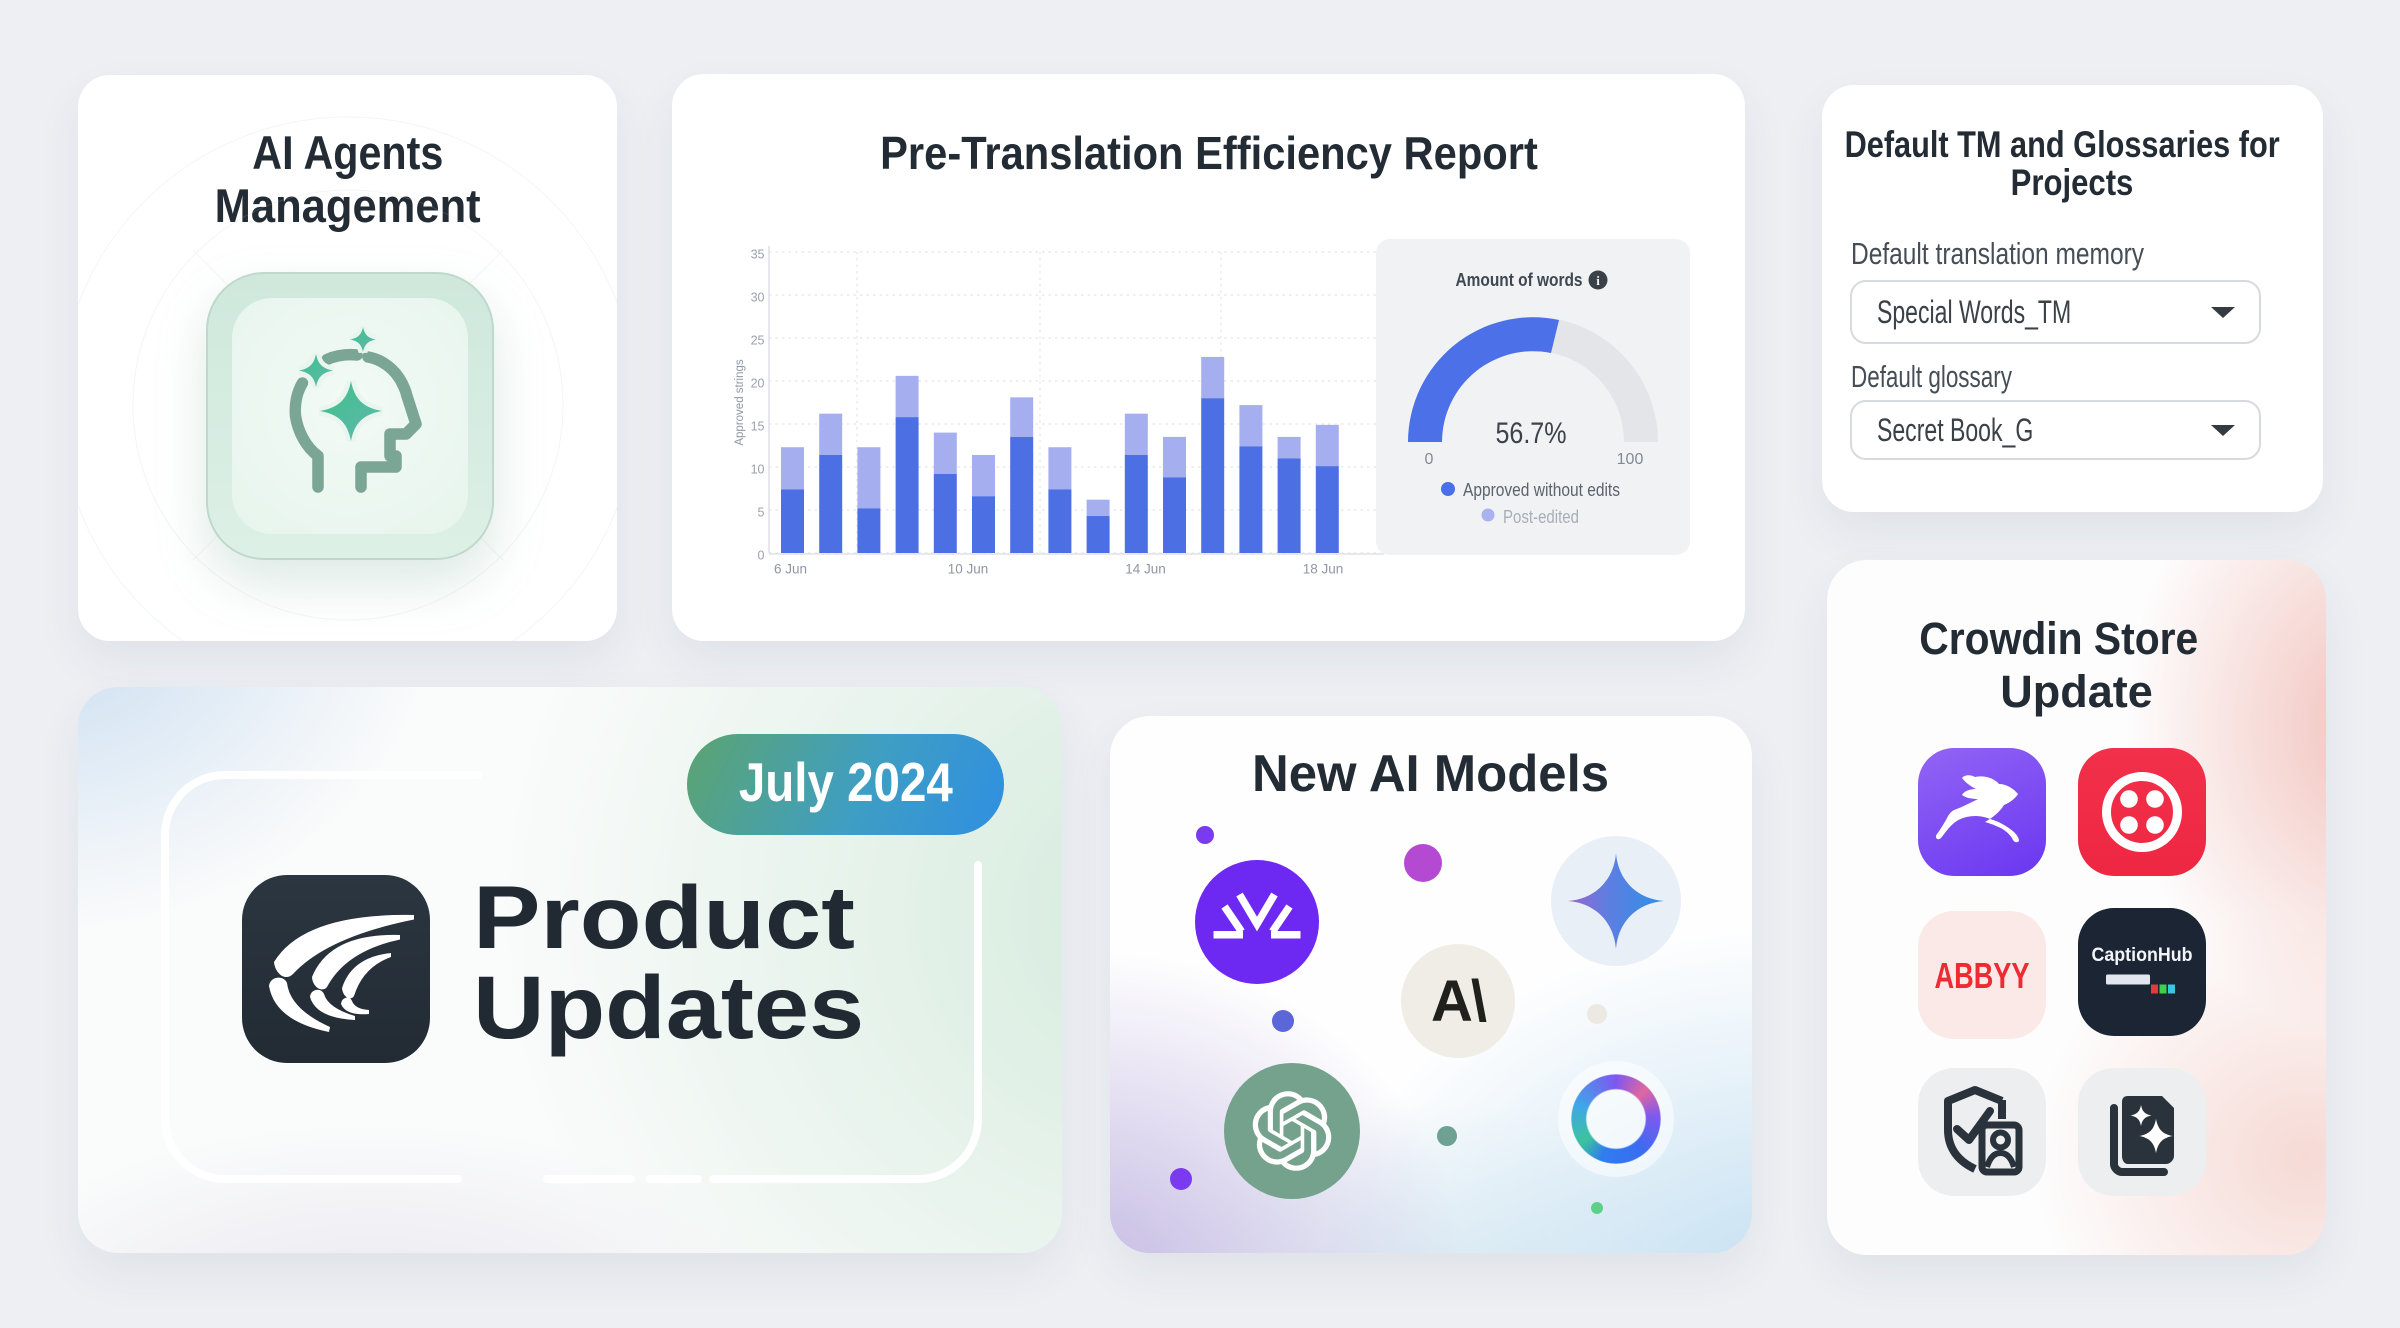 This screenshot has width=2400, height=1328. I want to click on svg-text: 14 Jun, so click(1145, 569).